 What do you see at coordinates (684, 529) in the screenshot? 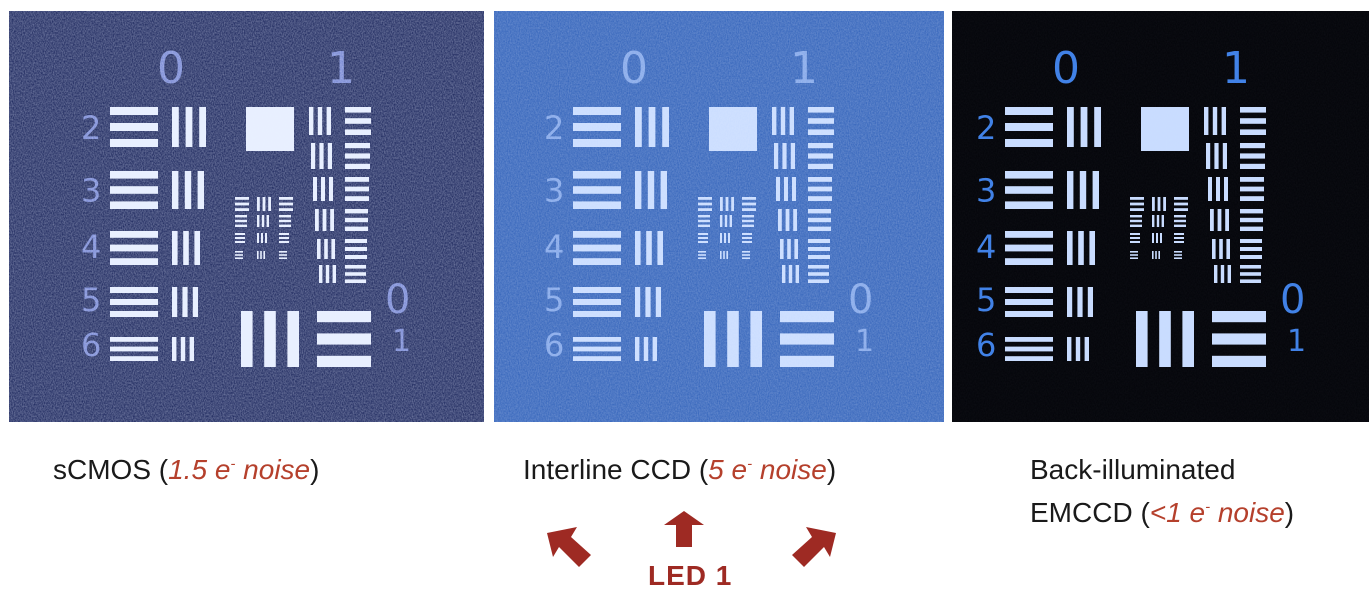
I see `up-arrow-icon` at bounding box center [684, 529].